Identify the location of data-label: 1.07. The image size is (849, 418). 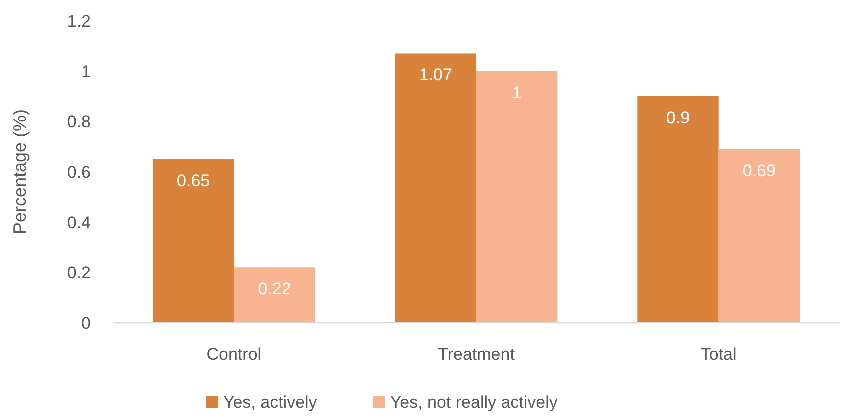
(435, 75).